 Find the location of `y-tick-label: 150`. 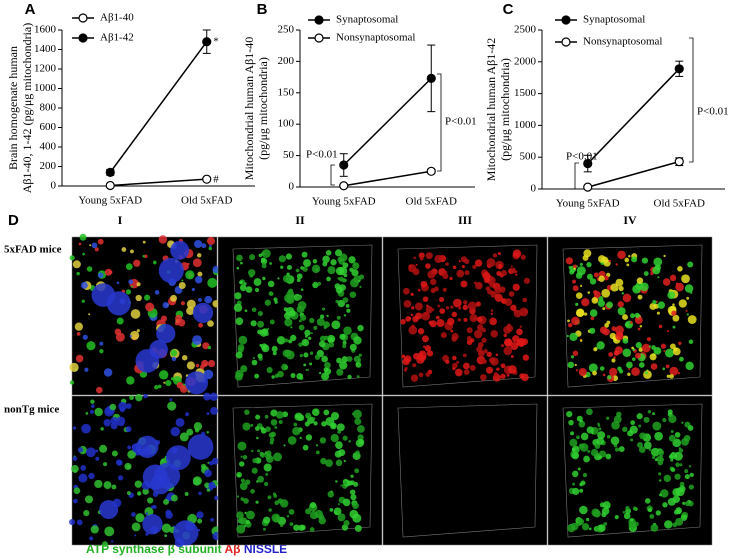

y-tick-label: 150 is located at coordinates (286, 92).